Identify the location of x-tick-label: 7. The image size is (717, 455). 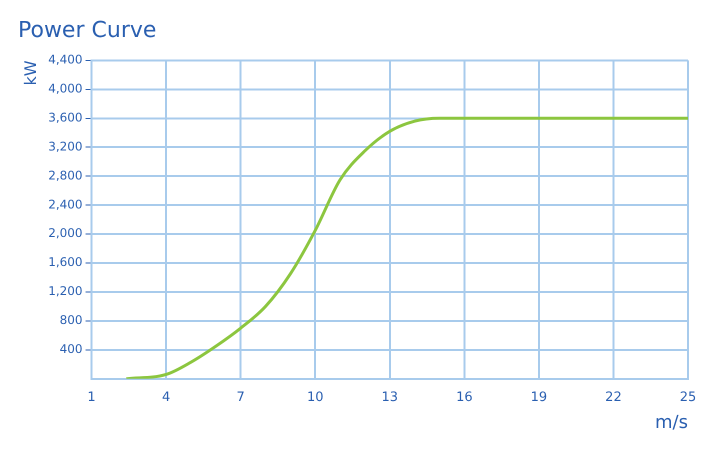
(240, 397).